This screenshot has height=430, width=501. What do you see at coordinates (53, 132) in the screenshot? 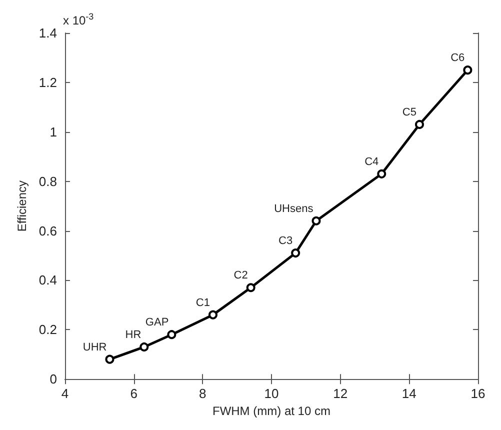
I see `y-tick-label: 1` at bounding box center [53, 132].